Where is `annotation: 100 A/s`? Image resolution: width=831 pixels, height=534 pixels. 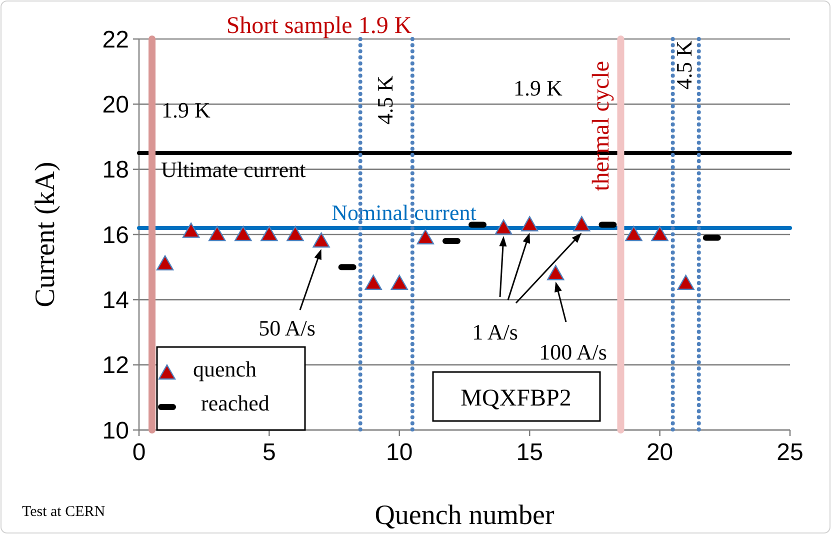
annotation: 100 A/s is located at coordinates (573, 352).